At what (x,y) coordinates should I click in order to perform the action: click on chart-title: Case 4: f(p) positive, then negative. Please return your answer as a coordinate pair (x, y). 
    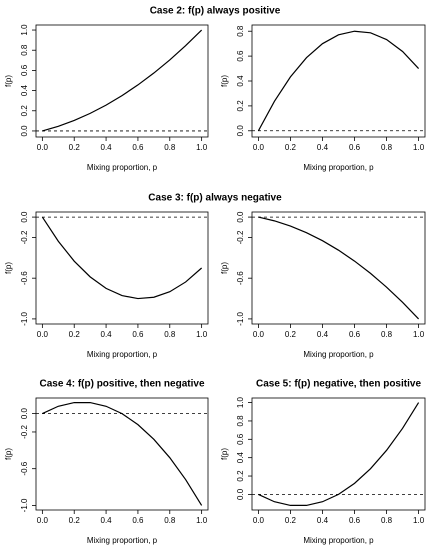
    Looking at the image, I should click on (121, 384).